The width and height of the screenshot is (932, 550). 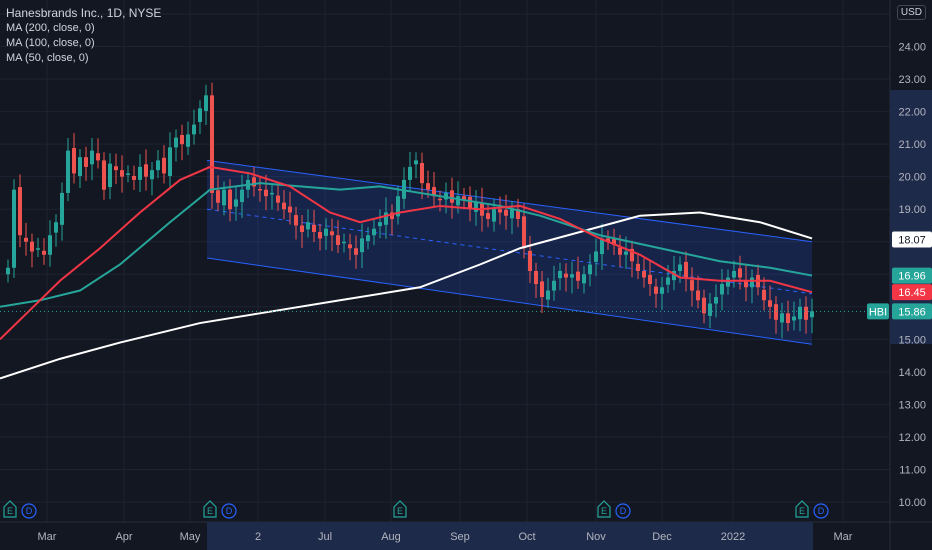 What do you see at coordinates (912, 293) in the screenshot?
I see `price-tag: 16.45` at bounding box center [912, 293].